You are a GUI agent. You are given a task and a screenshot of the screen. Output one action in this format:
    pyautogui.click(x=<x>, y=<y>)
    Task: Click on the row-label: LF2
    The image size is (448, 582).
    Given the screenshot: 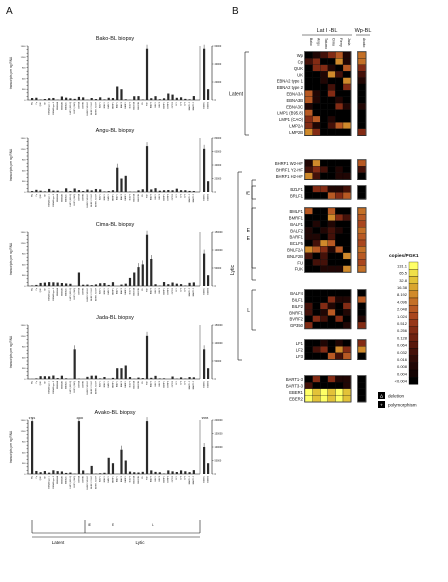 What is the action you would take?
    pyautogui.click(x=300, y=350)
    